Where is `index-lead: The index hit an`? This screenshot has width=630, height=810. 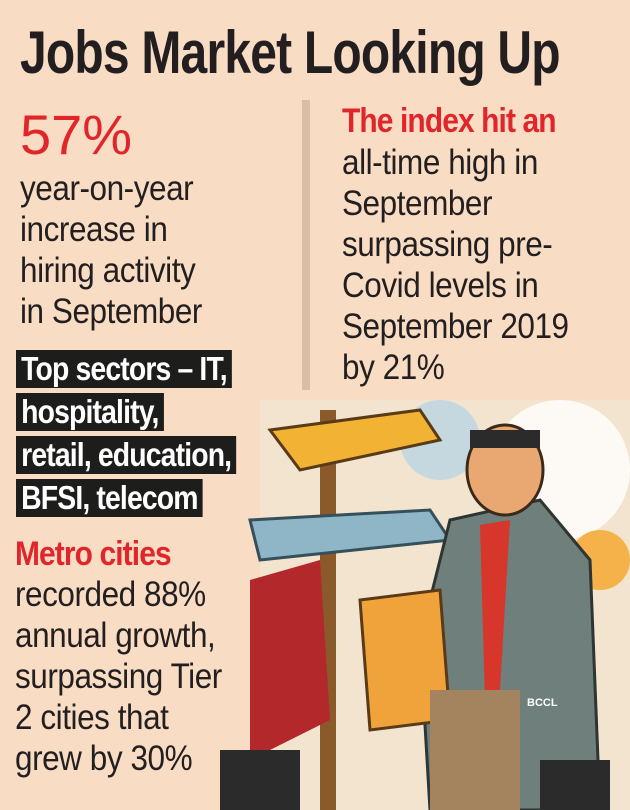 index-lead: The index hit an is located at coordinates (449, 121).